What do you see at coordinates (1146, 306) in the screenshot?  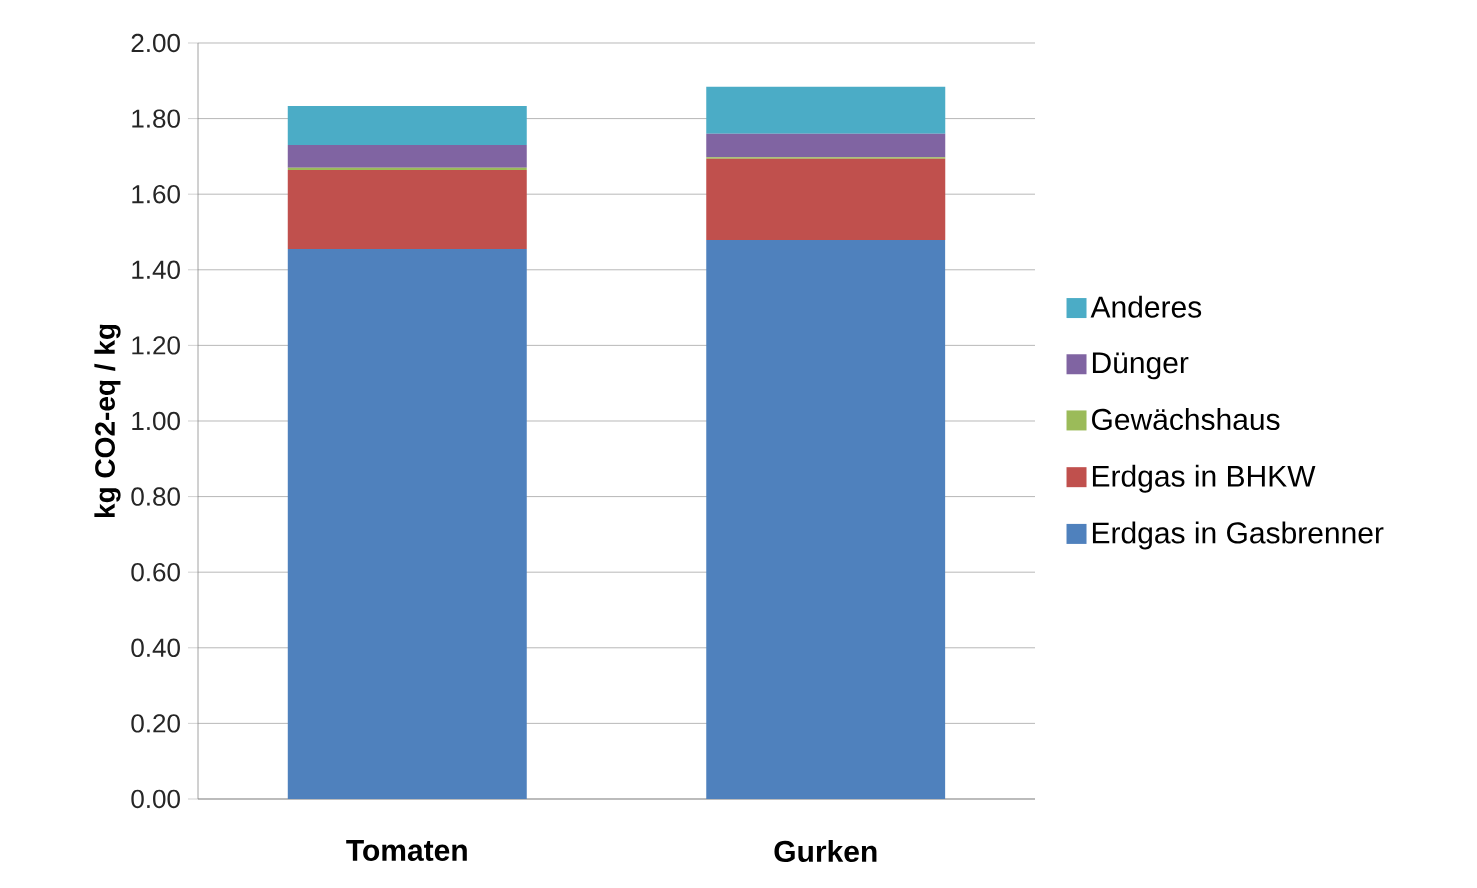 I see `legend-label: Anderes` at bounding box center [1146, 306].